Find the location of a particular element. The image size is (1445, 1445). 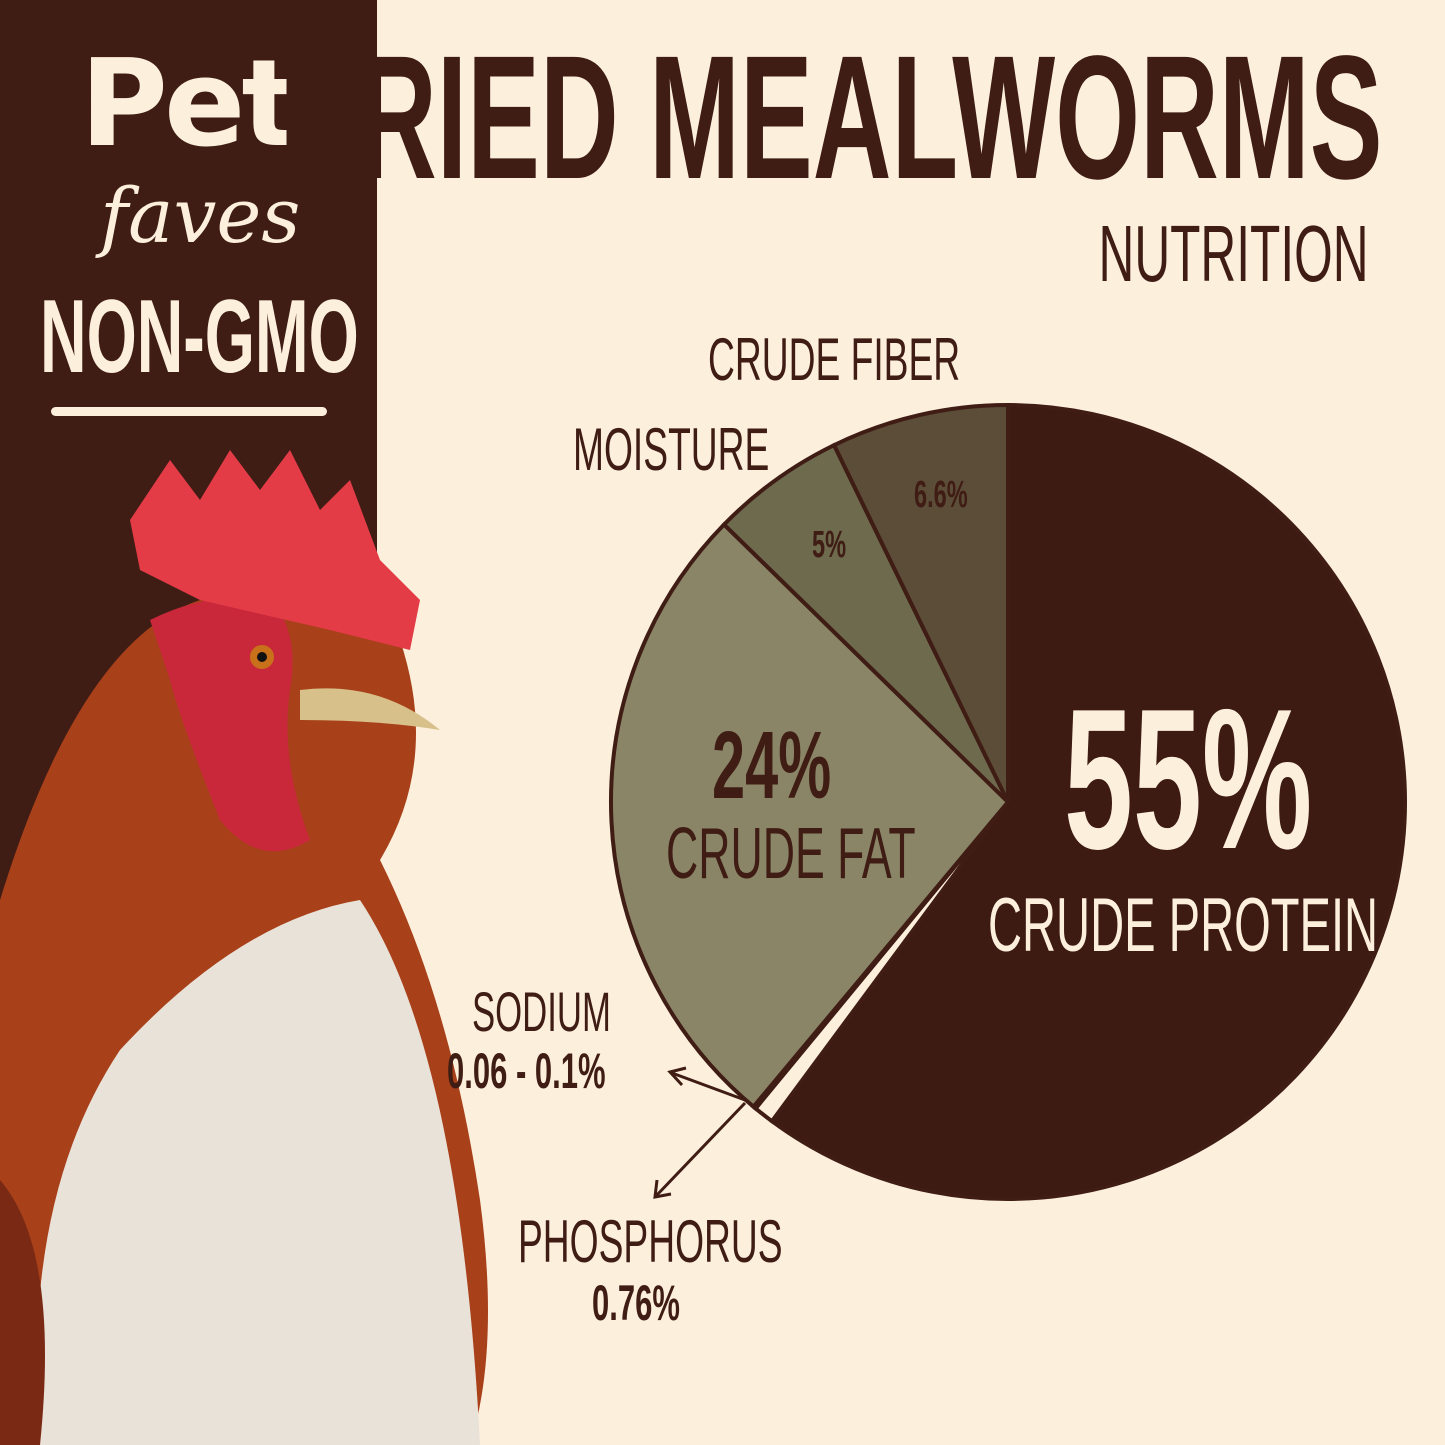

divider is located at coordinates (189, 411).